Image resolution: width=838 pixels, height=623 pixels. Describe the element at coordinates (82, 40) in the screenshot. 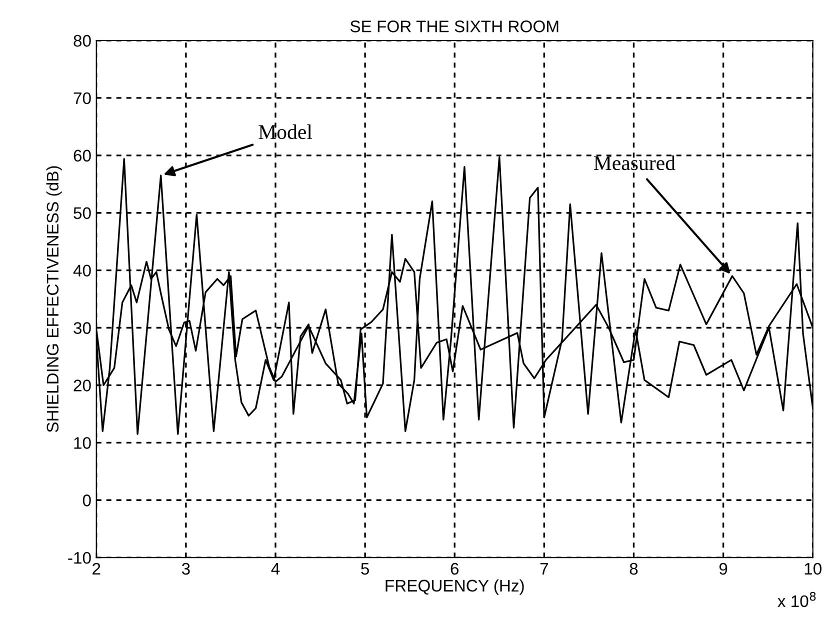

I see `y-tick-label: 80` at that location.